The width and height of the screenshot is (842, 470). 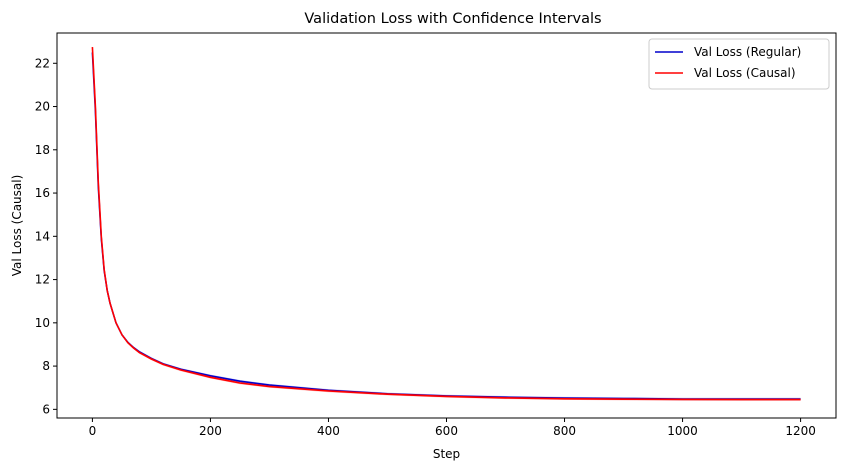 What do you see at coordinates (800, 431) in the screenshot?
I see `x-tick-label: 1200` at bounding box center [800, 431].